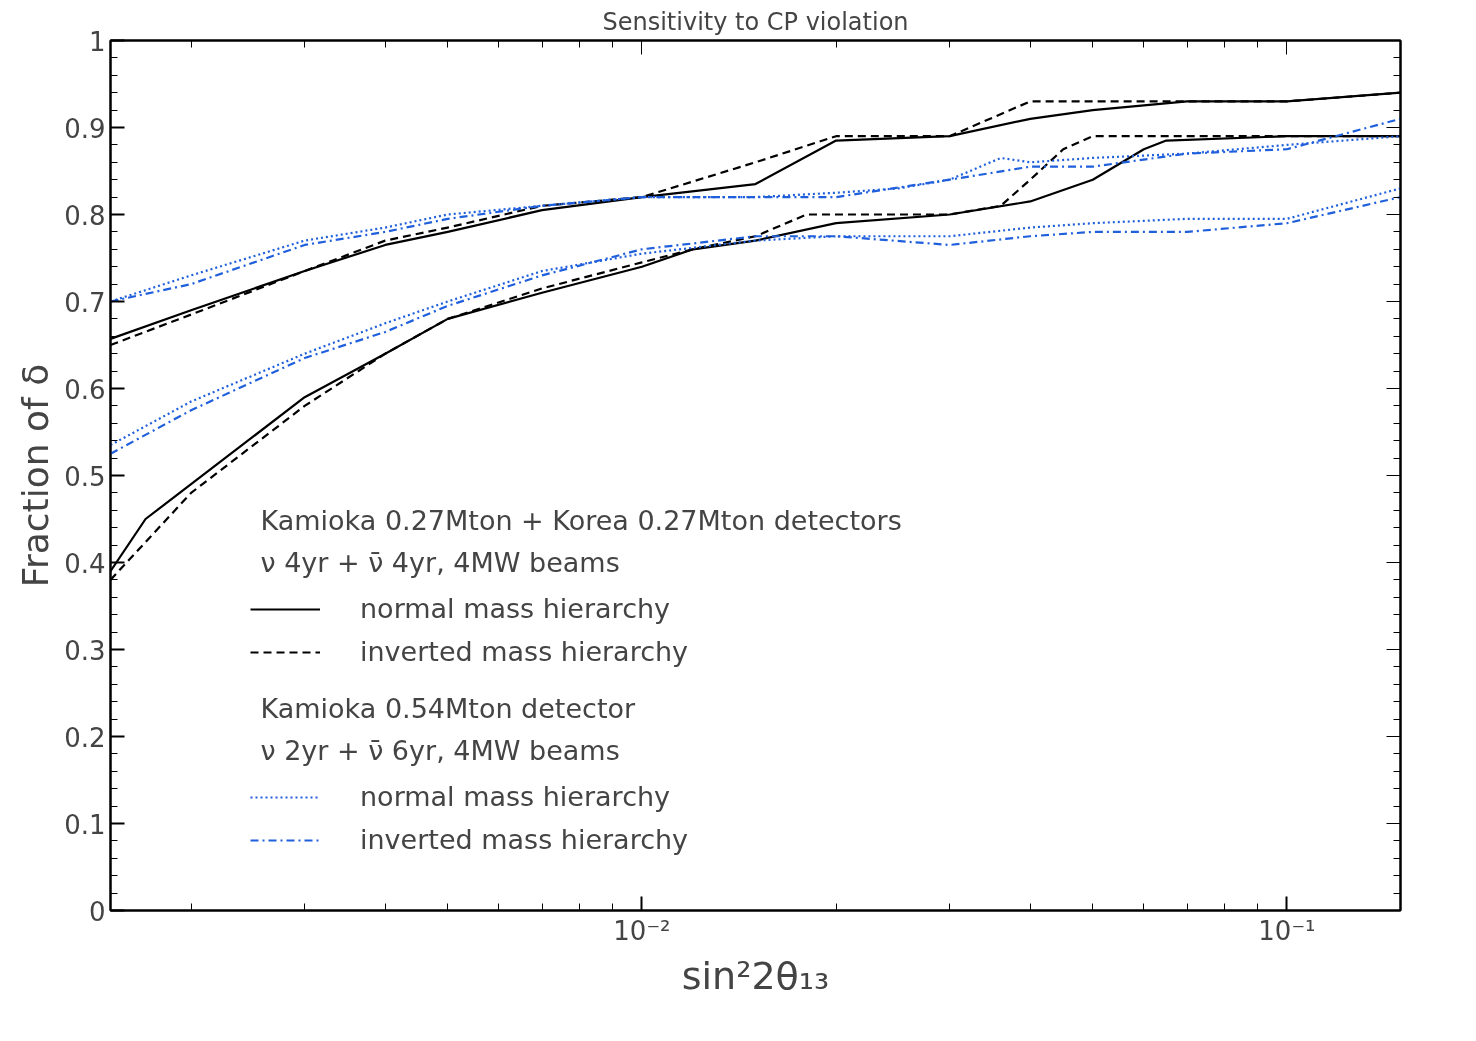 The height and width of the screenshot is (1041, 1476). Describe the element at coordinates (755, 21) in the screenshot. I see `chart-title: Sensitivity to CP violation` at that location.